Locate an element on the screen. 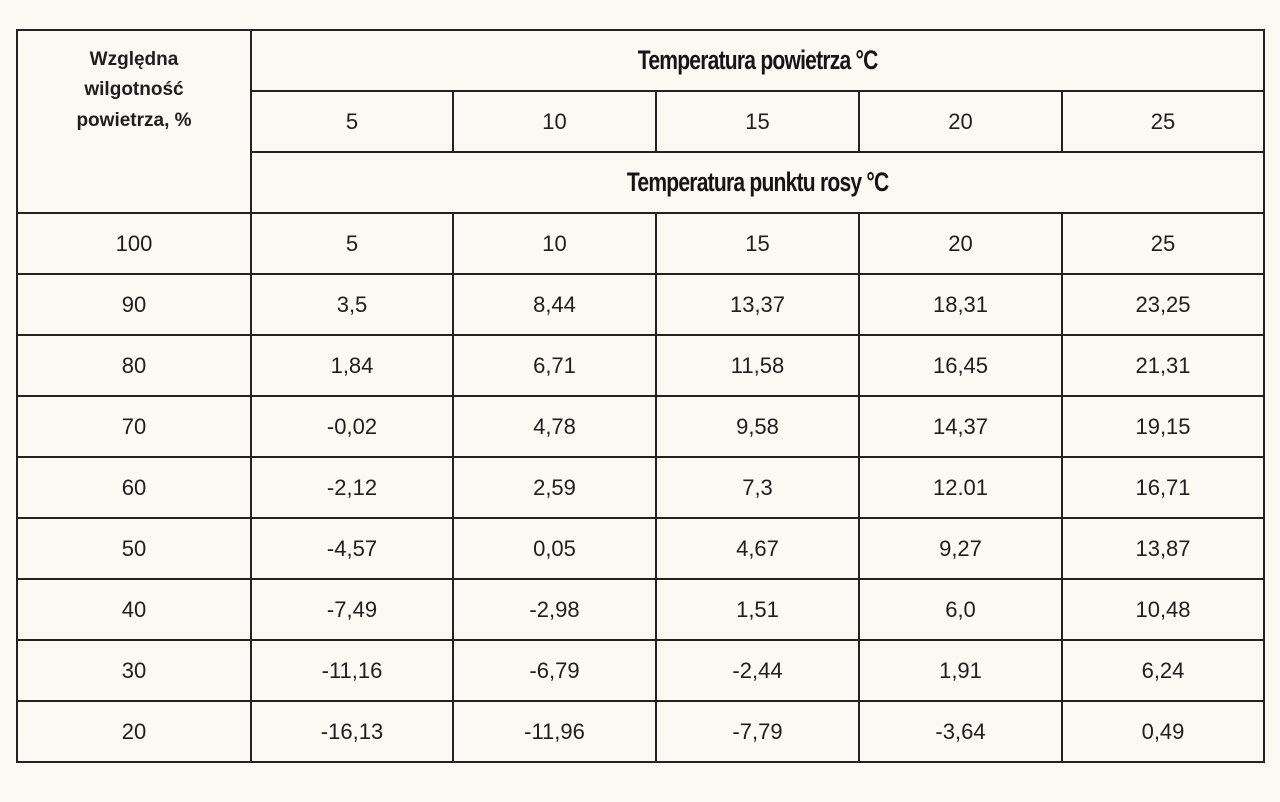 This screenshot has width=1280, height=802. rh-cell: 90 is located at coordinates (134, 304).